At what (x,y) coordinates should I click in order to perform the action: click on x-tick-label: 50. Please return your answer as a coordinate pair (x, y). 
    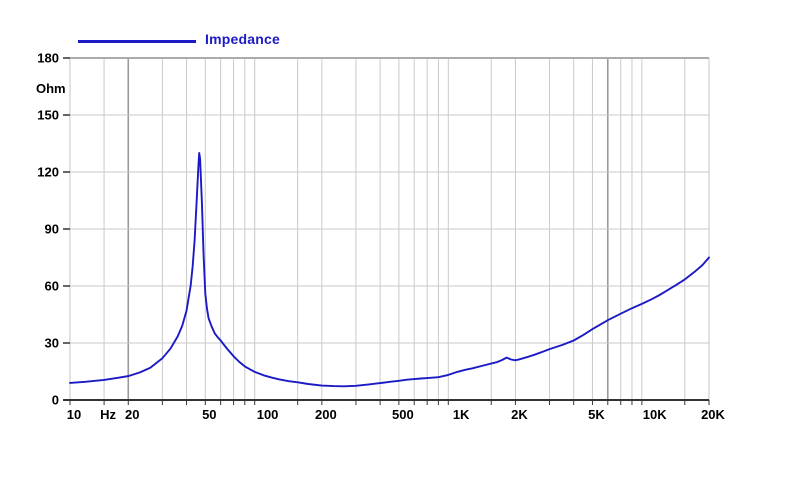
    Looking at the image, I should click on (209, 414).